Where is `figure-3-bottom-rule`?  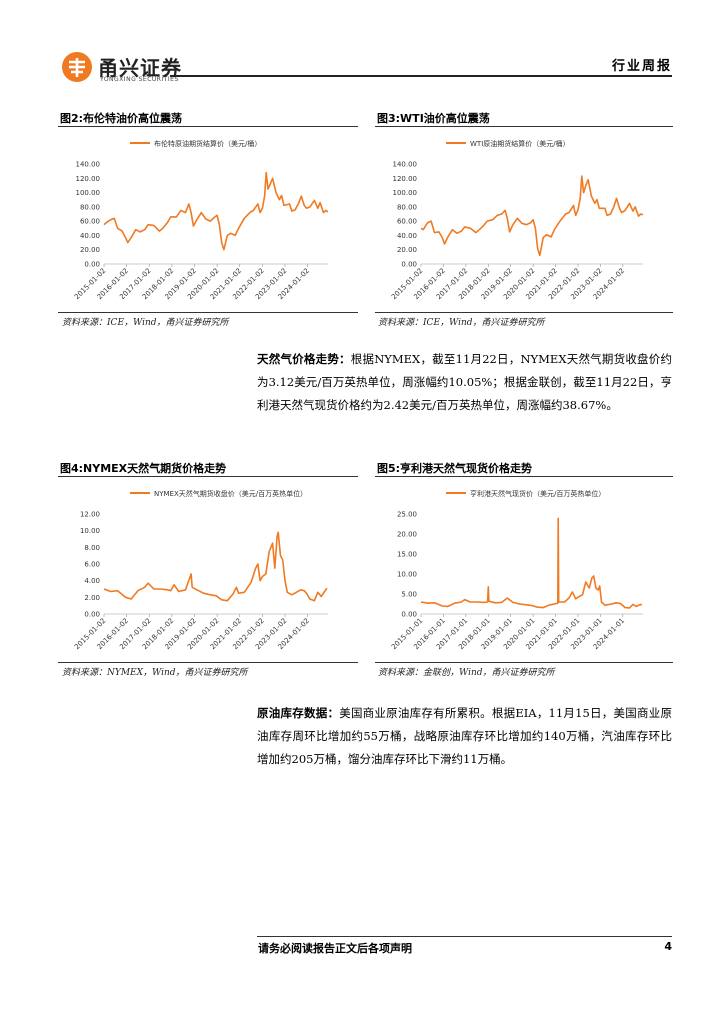 figure-3-bottom-rule is located at coordinates (524, 312).